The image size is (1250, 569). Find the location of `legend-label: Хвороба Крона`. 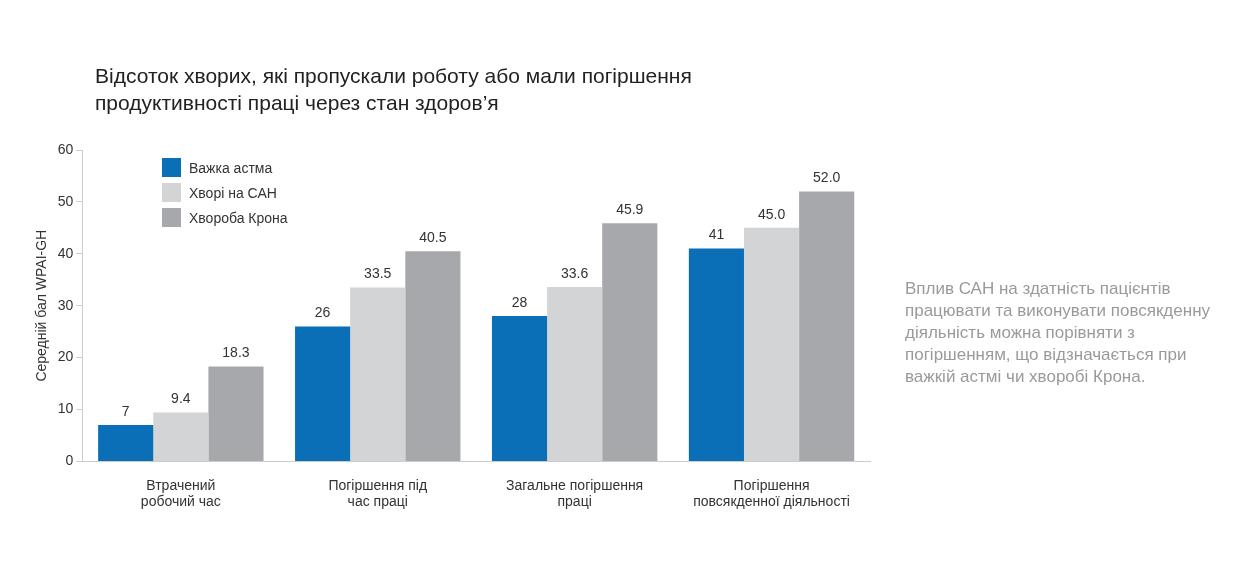

legend-label: Хвороба Крона is located at coordinates (238, 217).